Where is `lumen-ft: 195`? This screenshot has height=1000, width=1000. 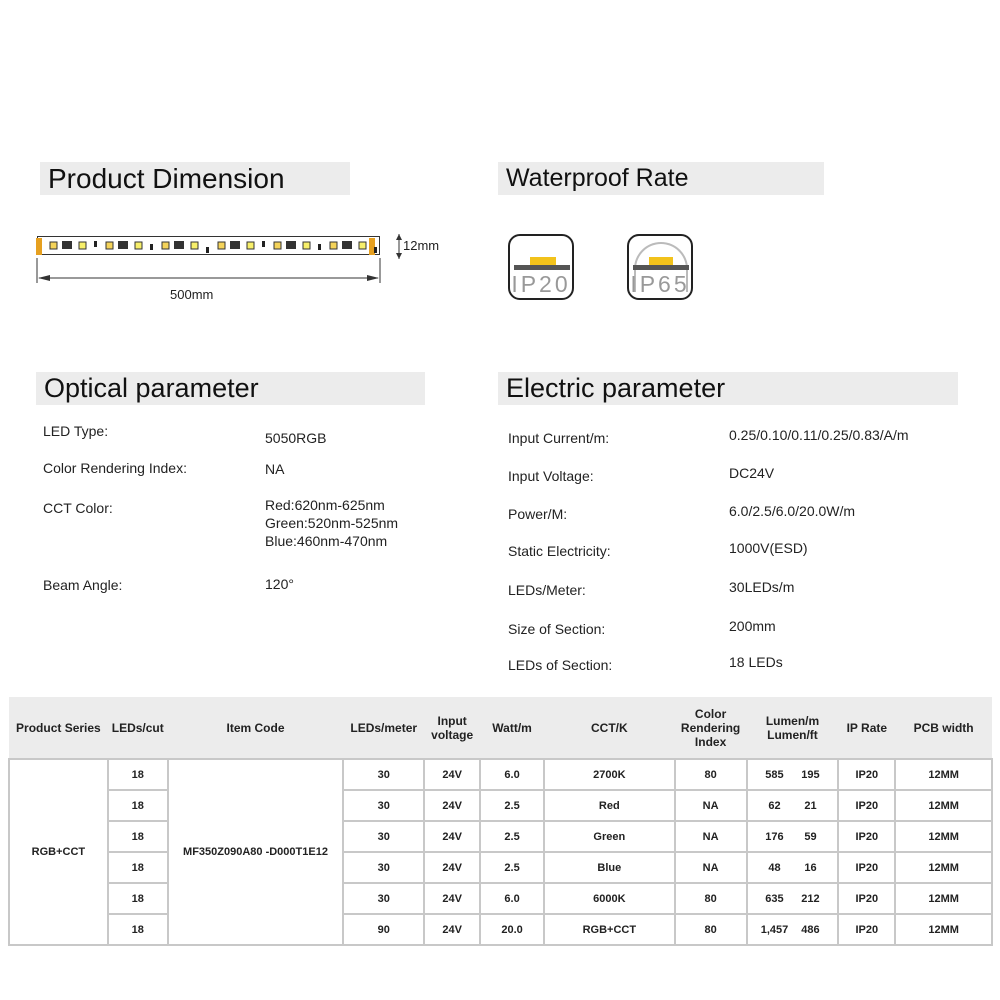
lumen-ft: 195 is located at coordinates (810, 774).